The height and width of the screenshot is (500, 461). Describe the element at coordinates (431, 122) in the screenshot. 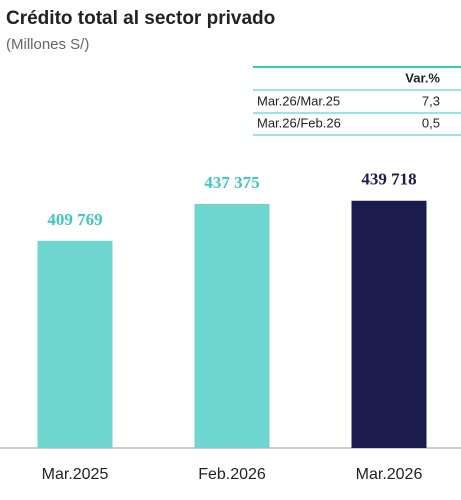

I see `table-cell: 0,5` at that location.